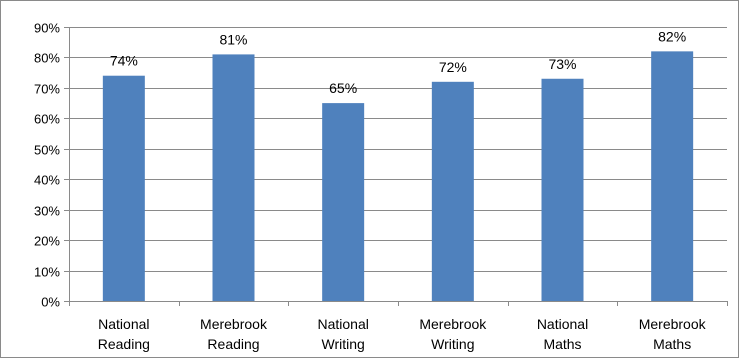  What do you see at coordinates (47, 272) in the screenshot?
I see `y-tick-label: 10%` at bounding box center [47, 272].